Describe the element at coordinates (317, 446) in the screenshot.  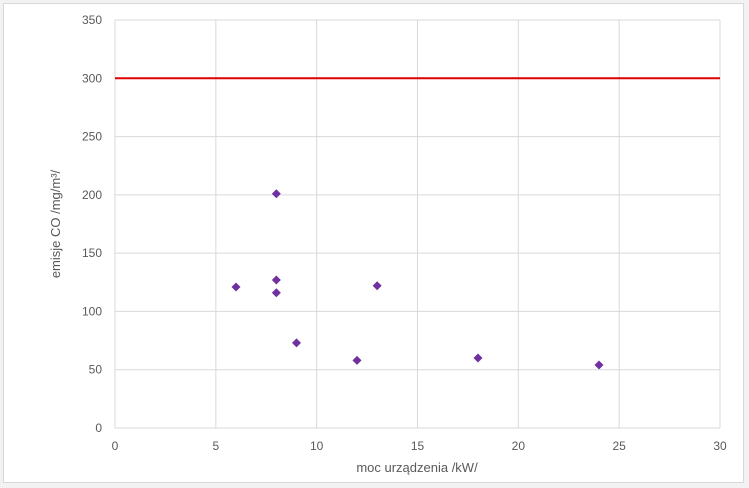
I see `x-tick-label-2: 10` at that location.